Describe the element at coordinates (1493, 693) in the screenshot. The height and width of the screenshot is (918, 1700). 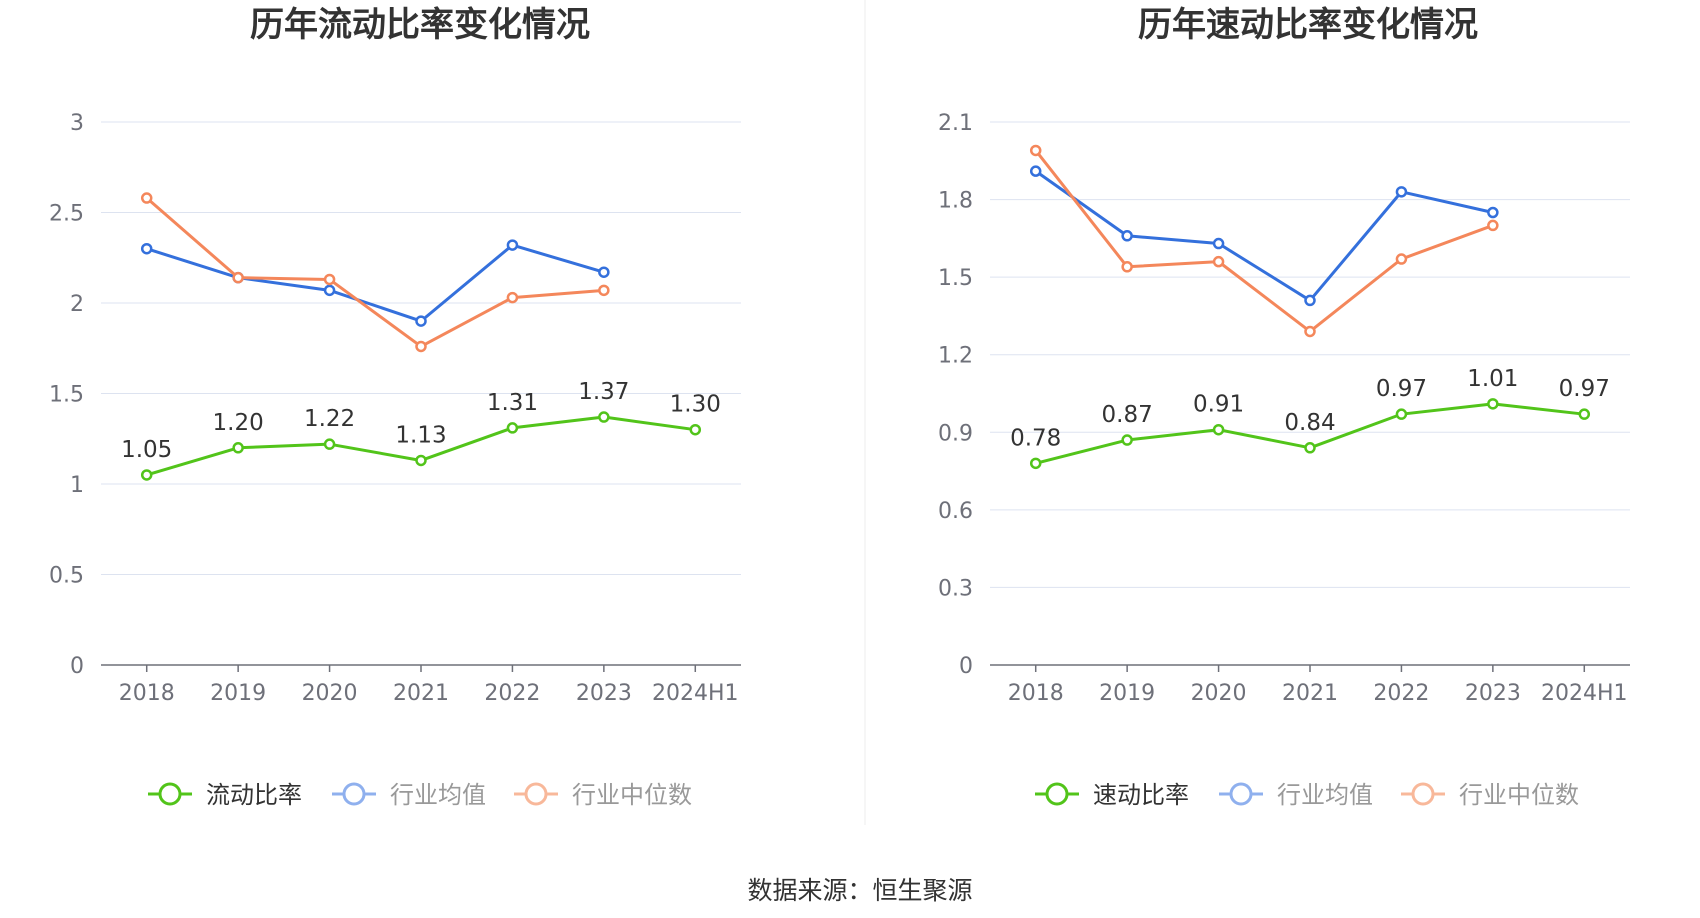
I see `x-tick-label: 2023` at that location.